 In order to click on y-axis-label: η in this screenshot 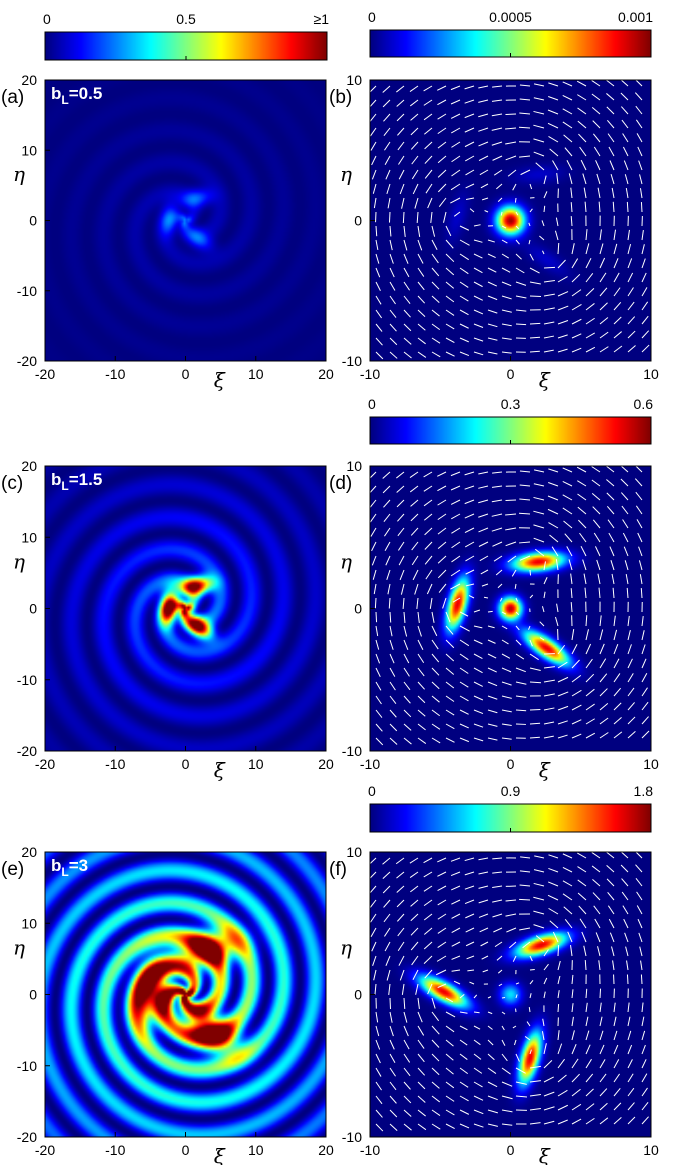, I will do `click(19, 562)`.